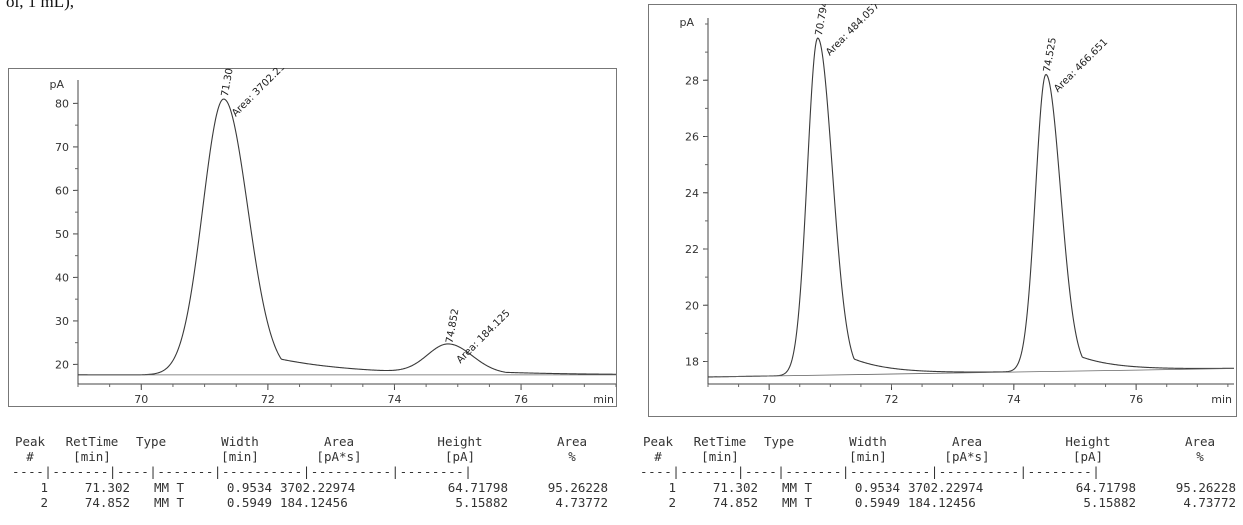  What do you see at coordinates (692, 362) in the screenshot?
I see `y-tick-label: 18` at bounding box center [692, 362].